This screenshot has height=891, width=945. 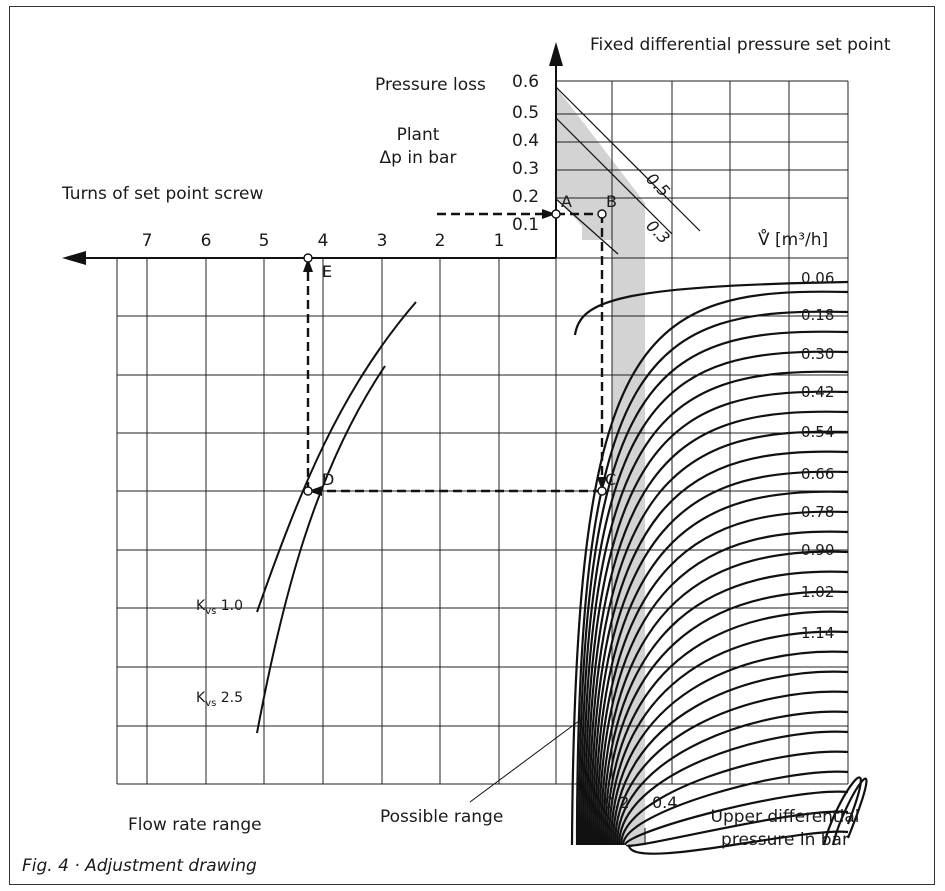 I want to click on kvs-2-5-label: Kvs 2.5, so click(x=219, y=699).